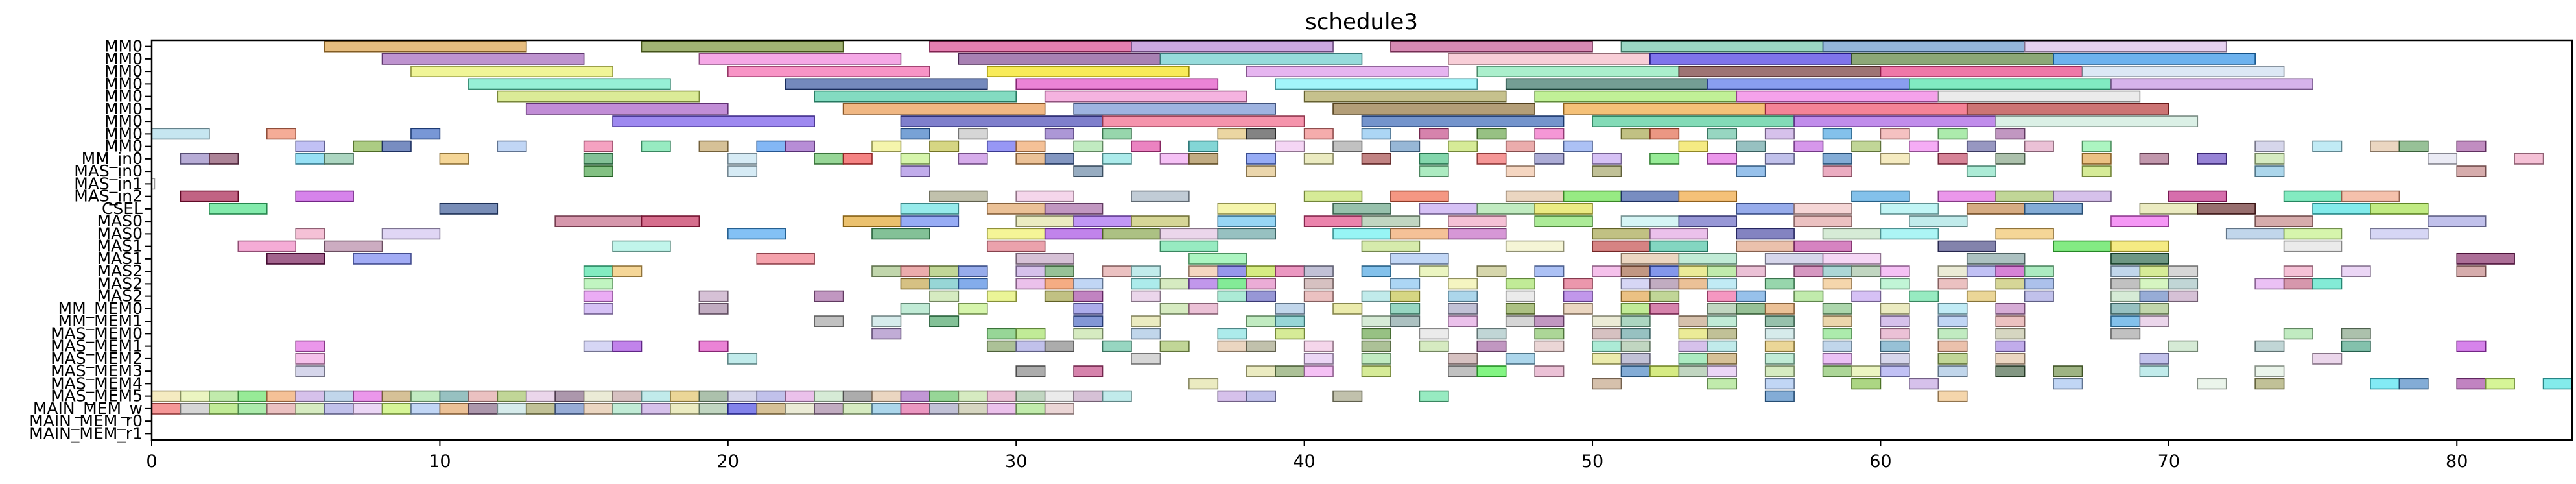 This screenshot has height=484, width=2576. What do you see at coordinates (97, 333) in the screenshot?
I see `row-label: MAS_MEM0` at bounding box center [97, 333].